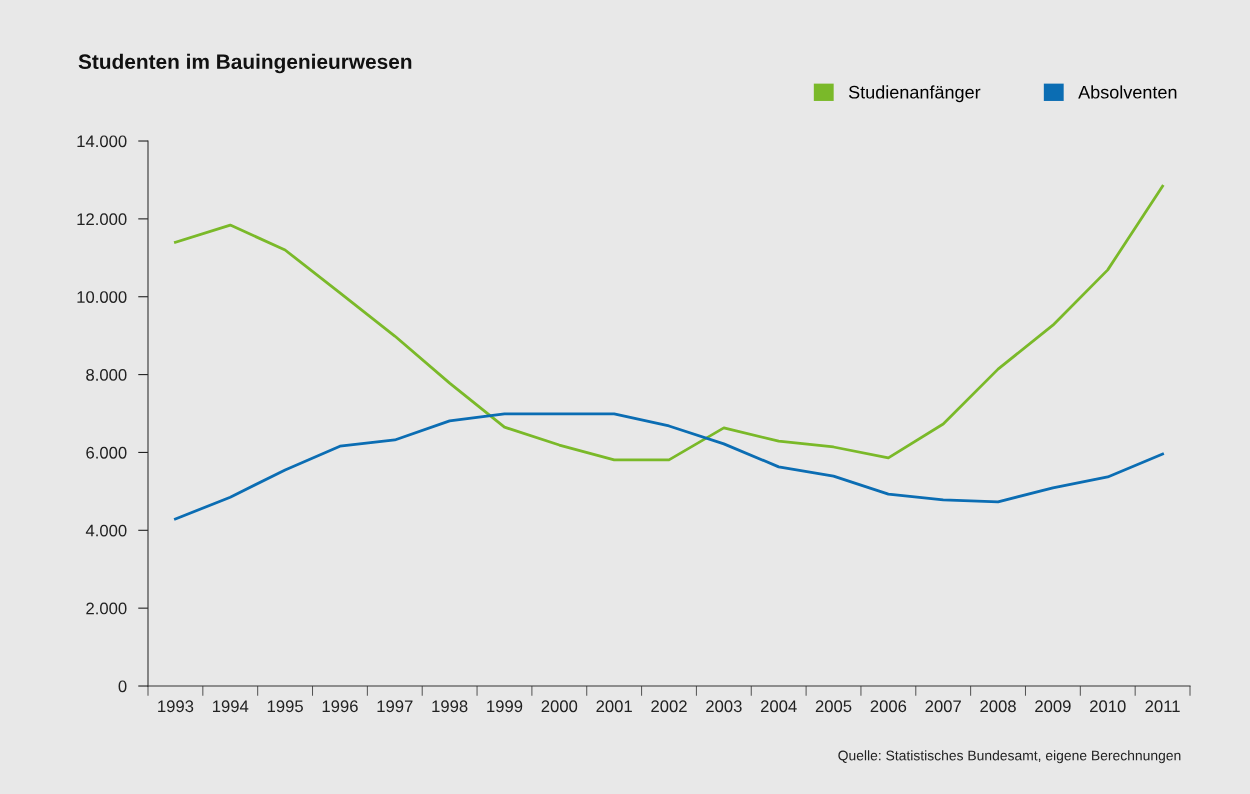 The image size is (1250, 794). I want to click on x-tick-label: 2007, so click(943, 706).